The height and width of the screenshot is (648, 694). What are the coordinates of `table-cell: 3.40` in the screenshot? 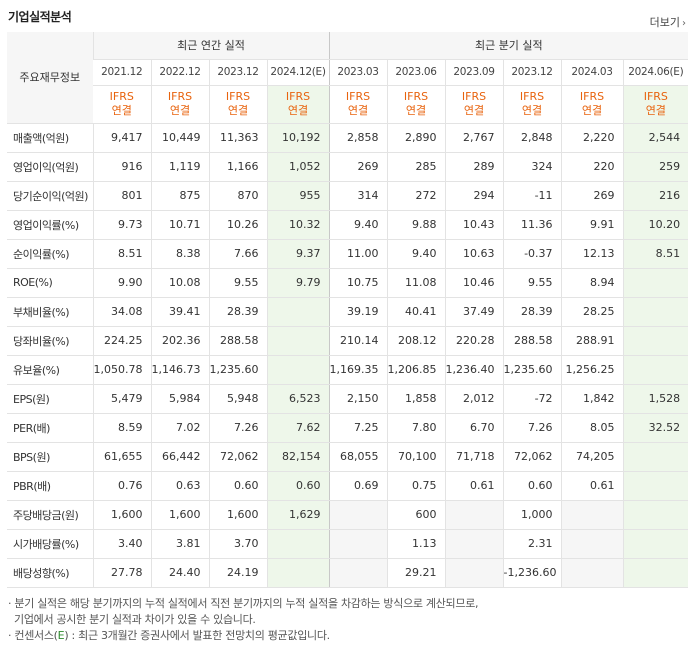 It's located at (121, 544).